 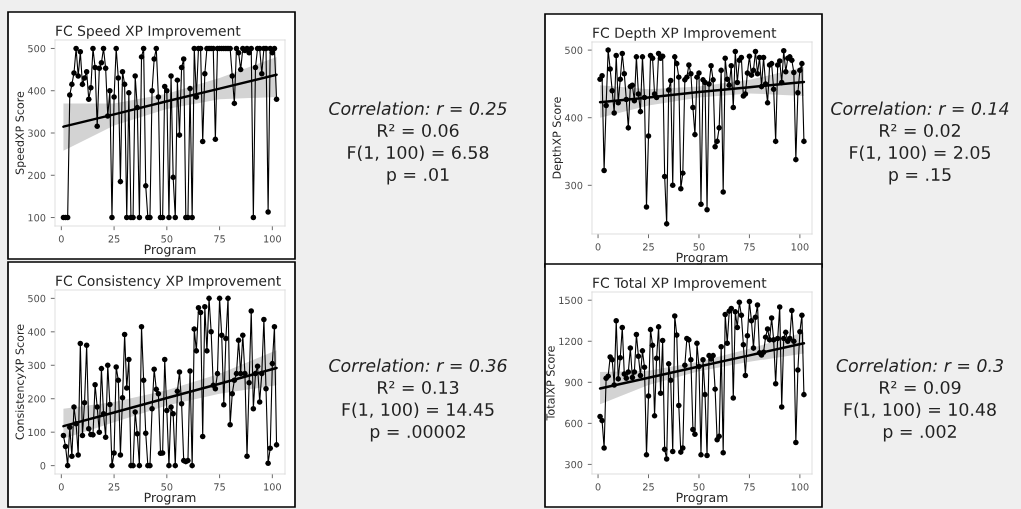 What do you see at coordinates (550, 383) in the screenshot?
I see `y-axis-title: TotalXP Score` at bounding box center [550, 383].